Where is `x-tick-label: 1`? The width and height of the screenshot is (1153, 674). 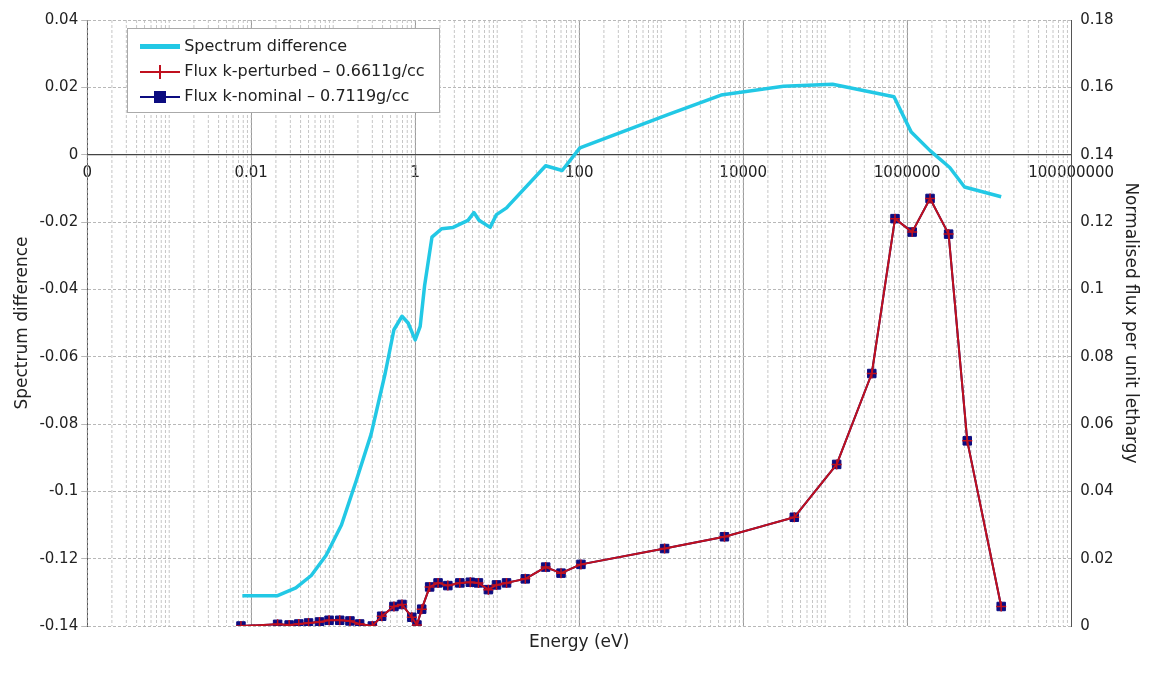 x-tick-label: 1 is located at coordinates (415, 171).